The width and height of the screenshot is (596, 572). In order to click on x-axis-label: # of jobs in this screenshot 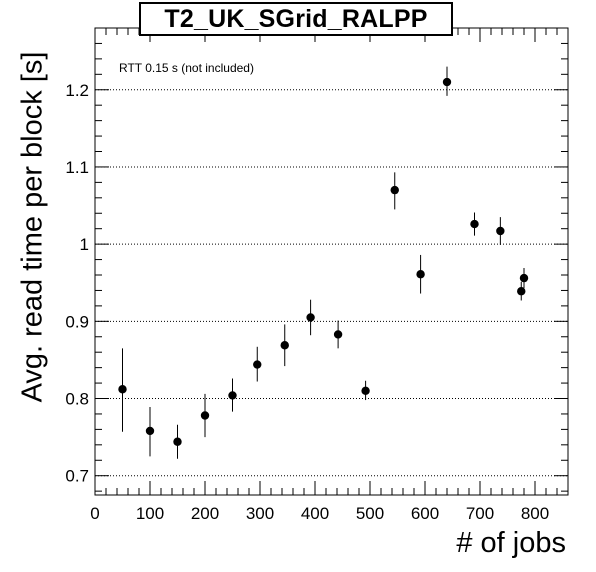, I will do `click(511, 543)`.